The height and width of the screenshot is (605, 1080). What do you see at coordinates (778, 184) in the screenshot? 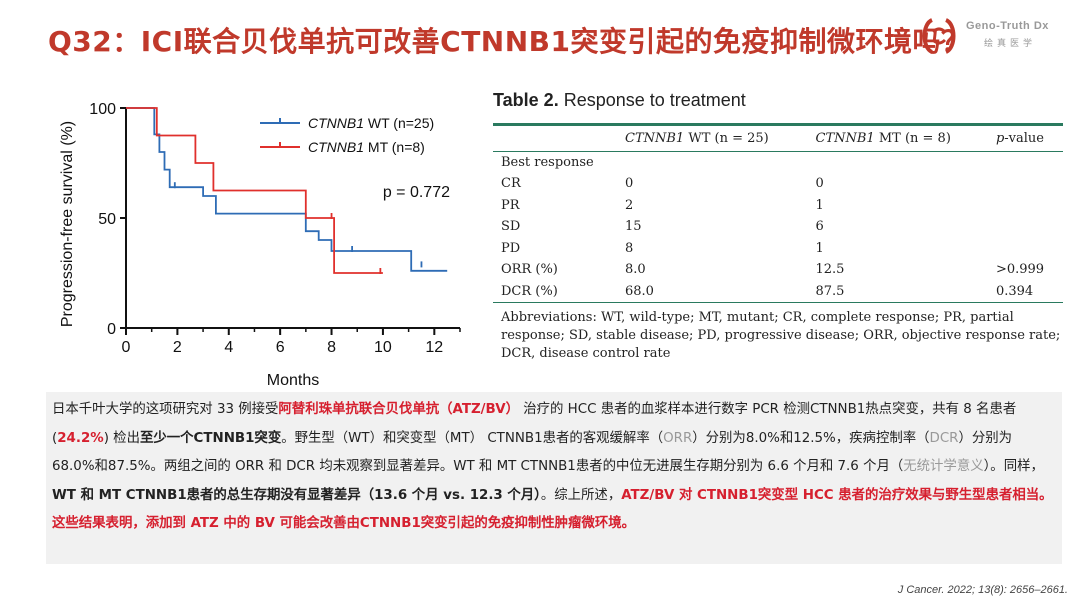
I see `table-row: CR 0 0` at bounding box center [778, 184].